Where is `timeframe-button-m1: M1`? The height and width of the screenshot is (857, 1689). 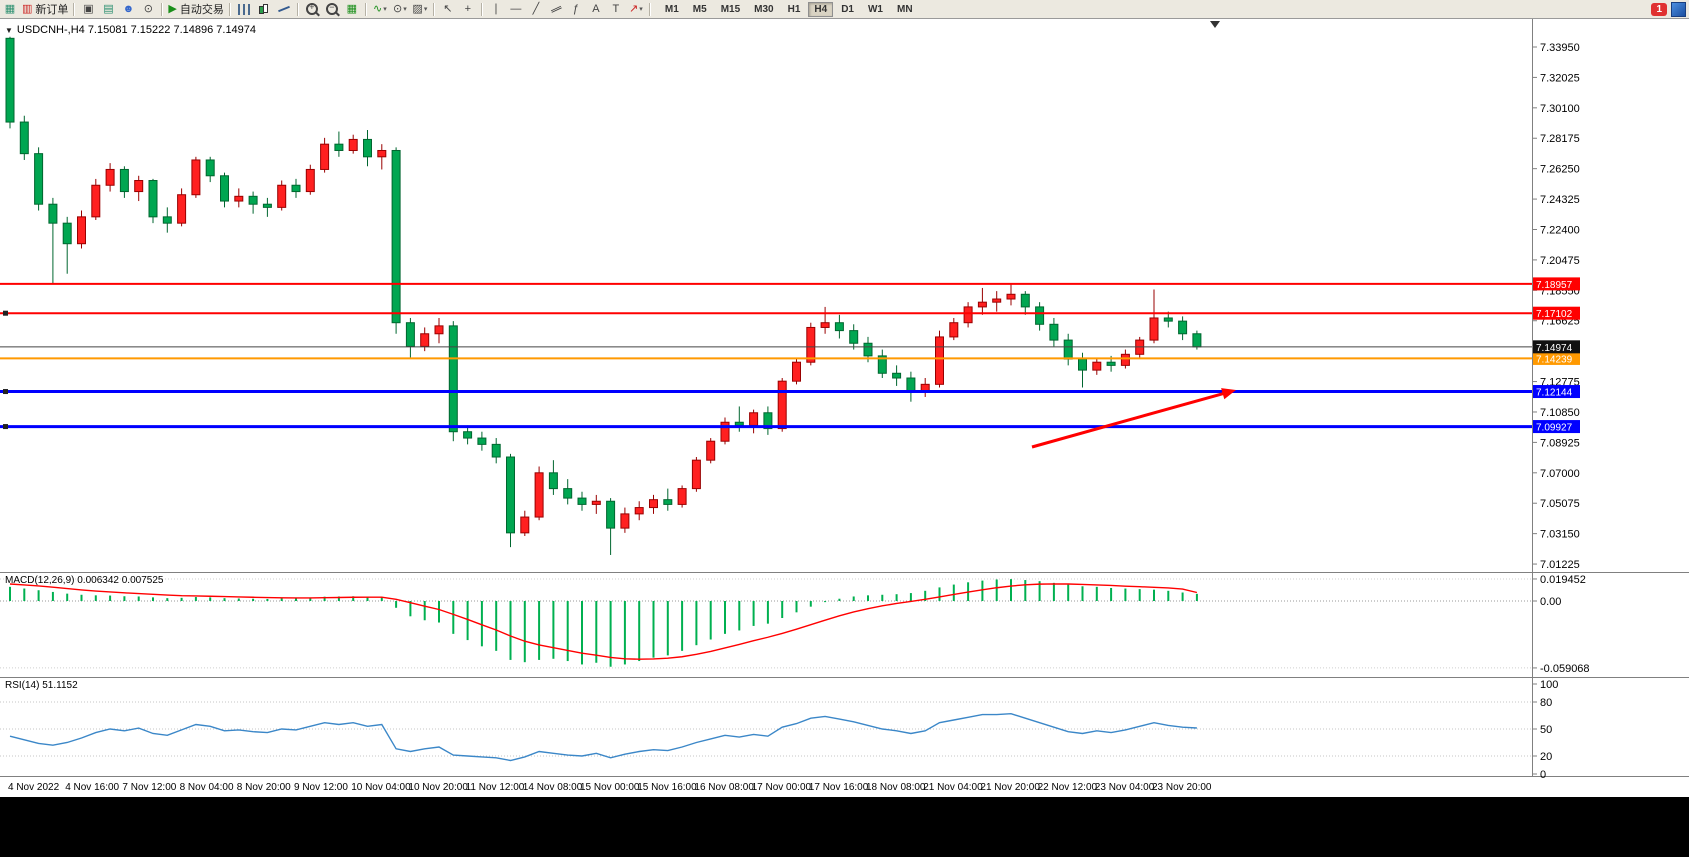
timeframe-button-m1: M1 is located at coordinates (671, 9).